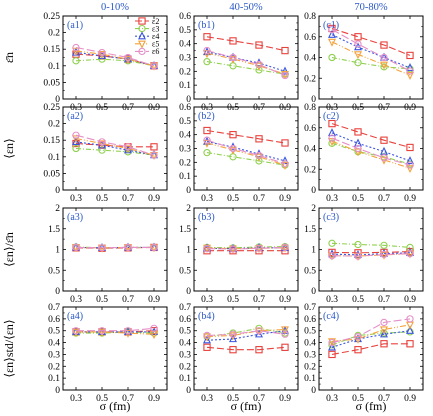 The width and height of the screenshot is (433, 416). What do you see at coordinates (57, 209) in the screenshot?
I see `y-tick-label: 2` at bounding box center [57, 209].